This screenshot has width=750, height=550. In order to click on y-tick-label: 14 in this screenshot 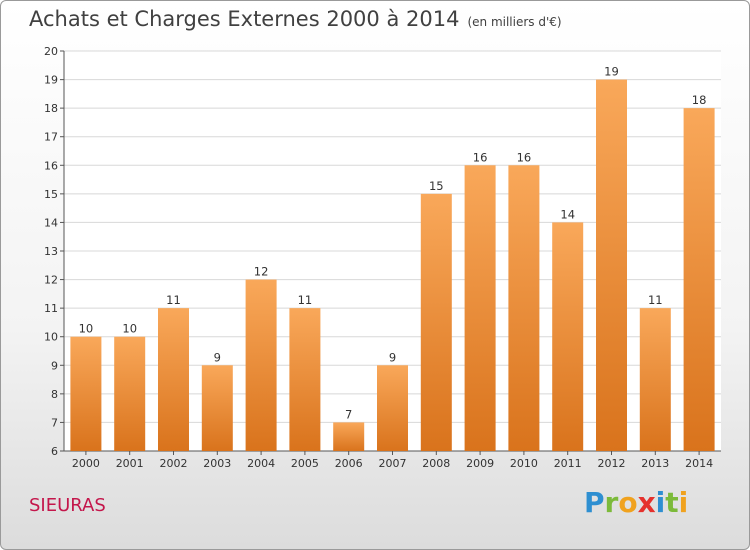, I will do `click(51, 222)`.